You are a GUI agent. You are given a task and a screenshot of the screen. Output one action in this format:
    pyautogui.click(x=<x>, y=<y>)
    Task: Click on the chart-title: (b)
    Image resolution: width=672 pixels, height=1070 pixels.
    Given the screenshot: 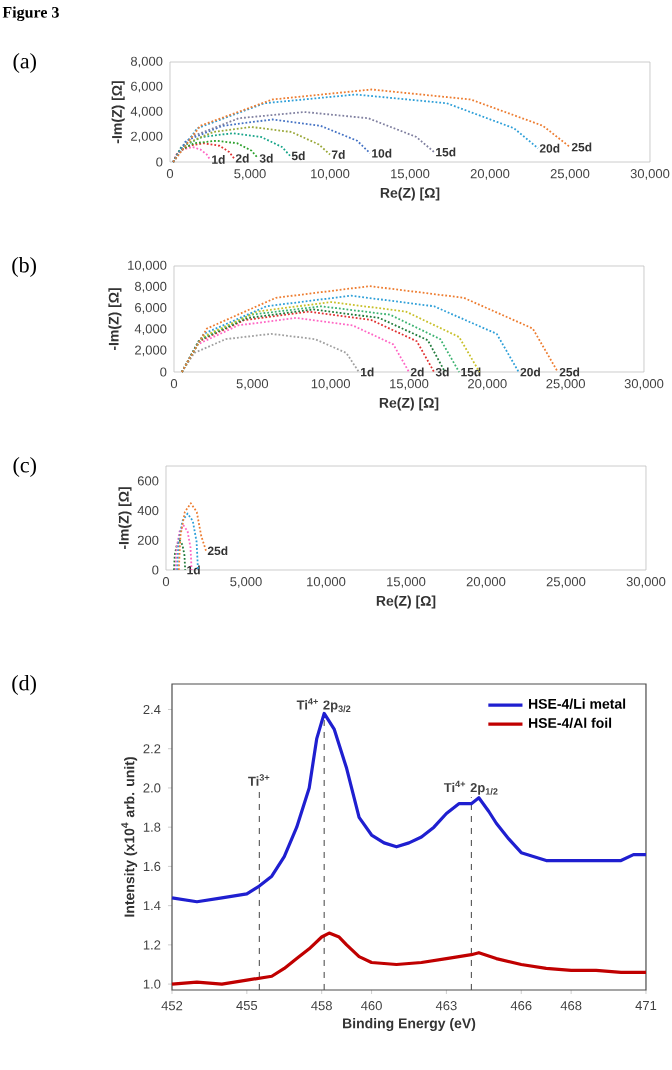 What is the action you would take?
    pyautogui.click(x=24, y=267)
    